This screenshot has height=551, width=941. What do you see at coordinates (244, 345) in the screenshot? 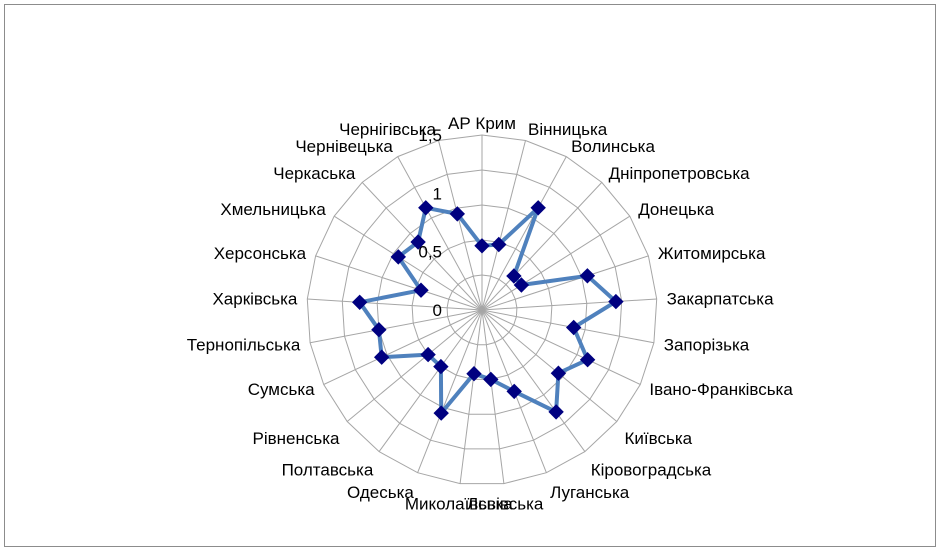
I see `category-label: Тернопільська` at bounding box center [244, 345].